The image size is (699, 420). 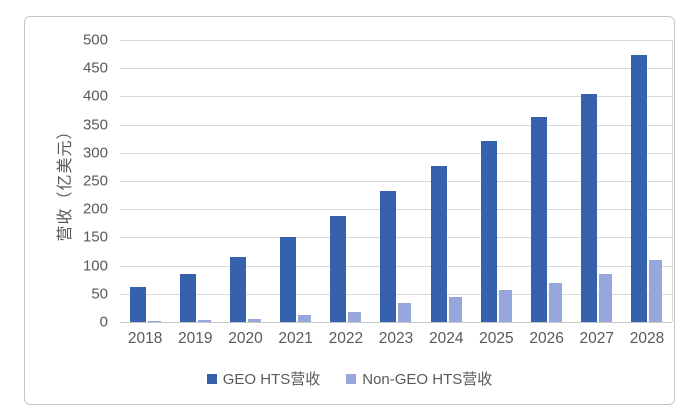 What do you see at coordinates (446, 338) in the screenshot?
I see `x-tick-label-2024: 2024` at bounding box center [446, 338].